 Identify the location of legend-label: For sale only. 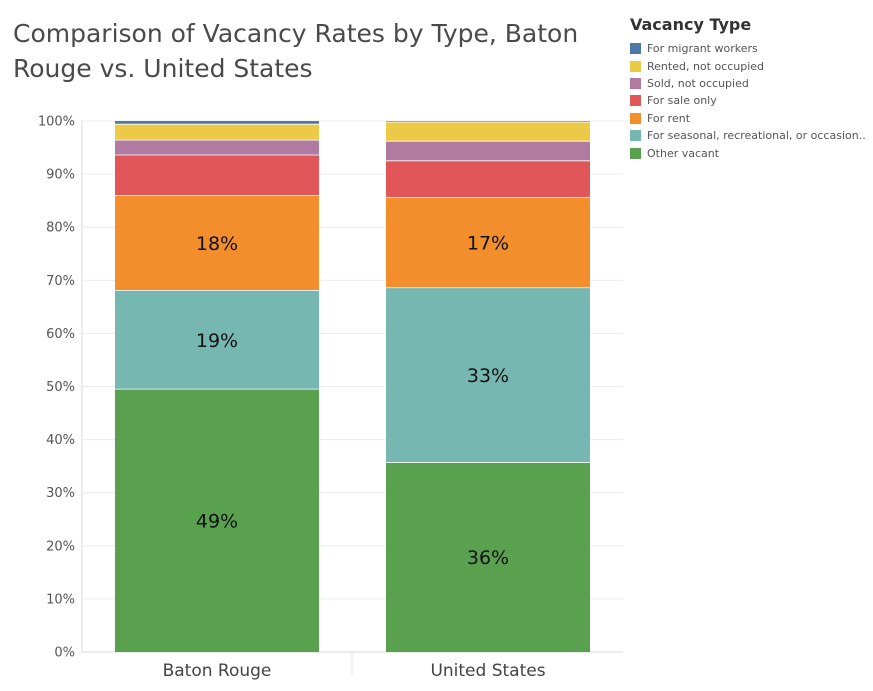
(682, 101).